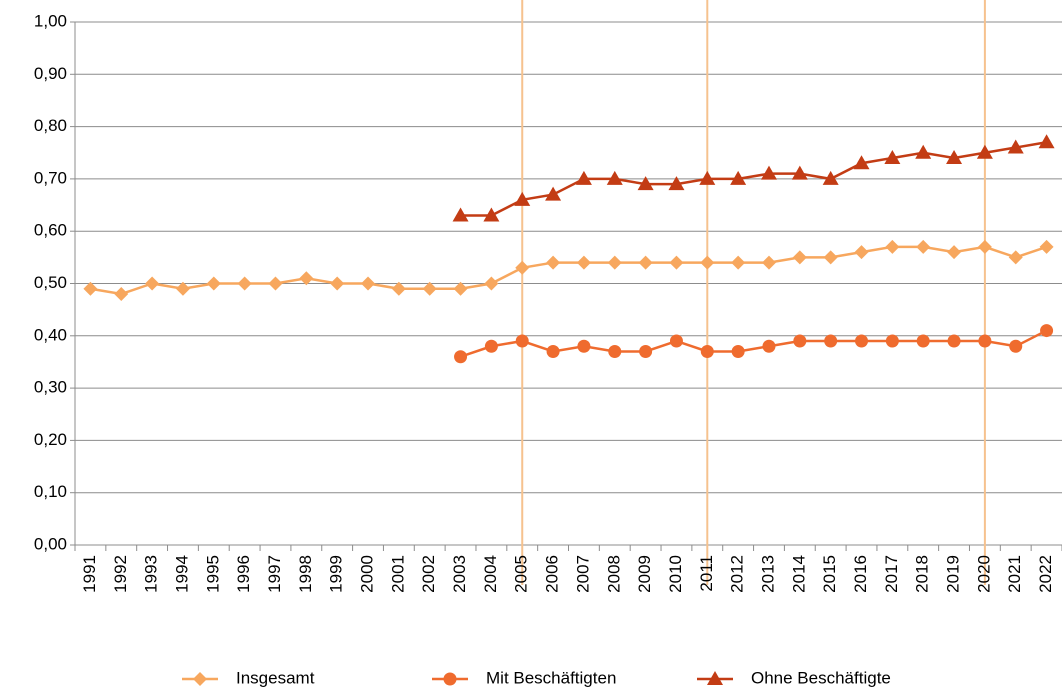  I want to click on x-tick-label: 2008, so click(613, 574).